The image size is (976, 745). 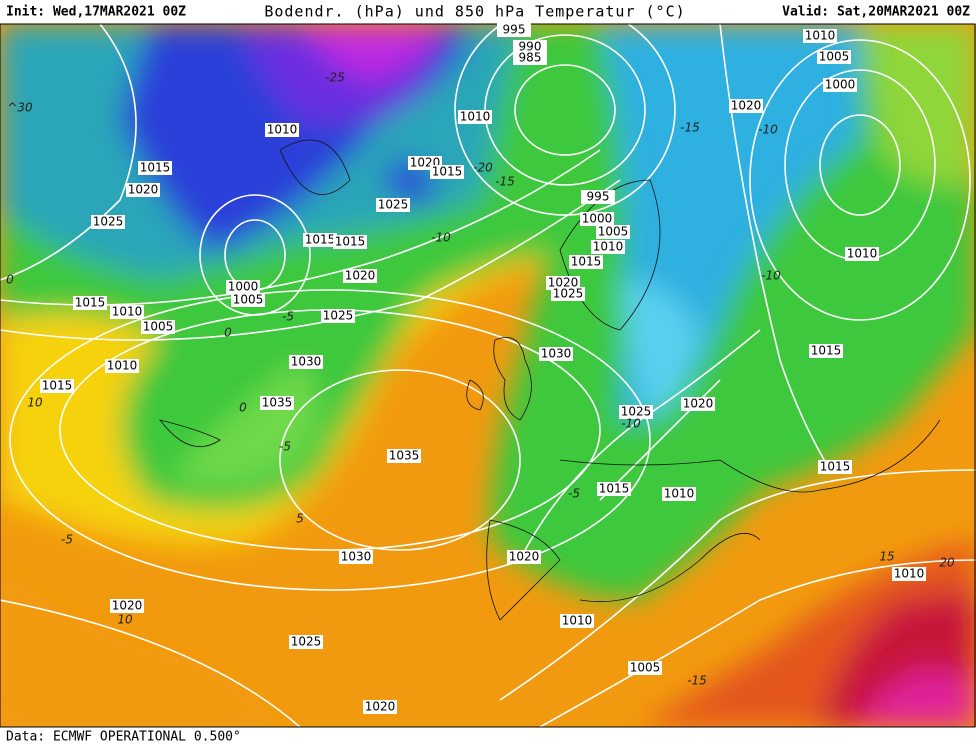 I want to click on isobar-label: 985, so click(x=530, y=58).